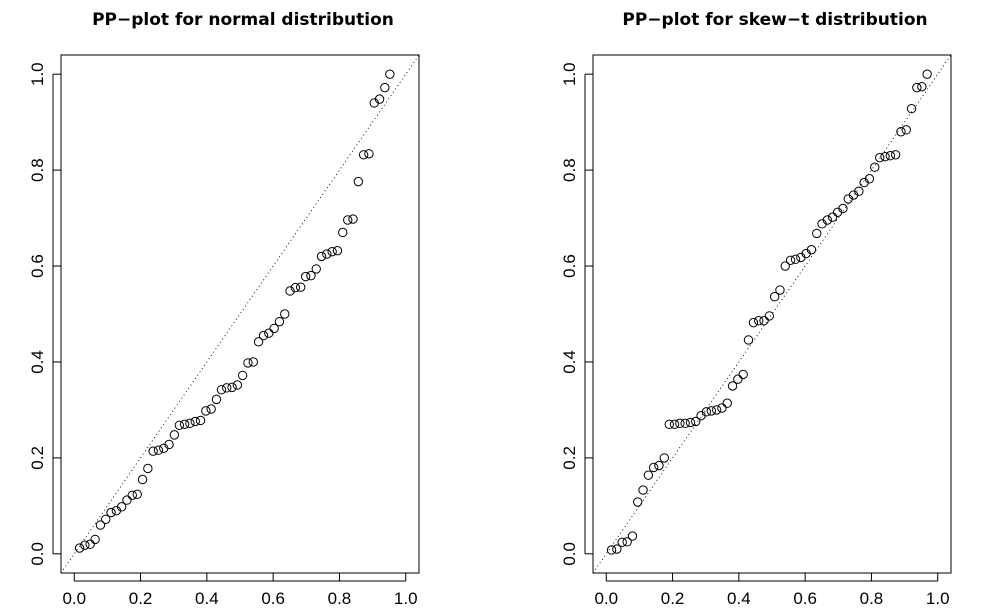  I want to click on chart-title: PP−plot for normal distribution, so click(243, 20).